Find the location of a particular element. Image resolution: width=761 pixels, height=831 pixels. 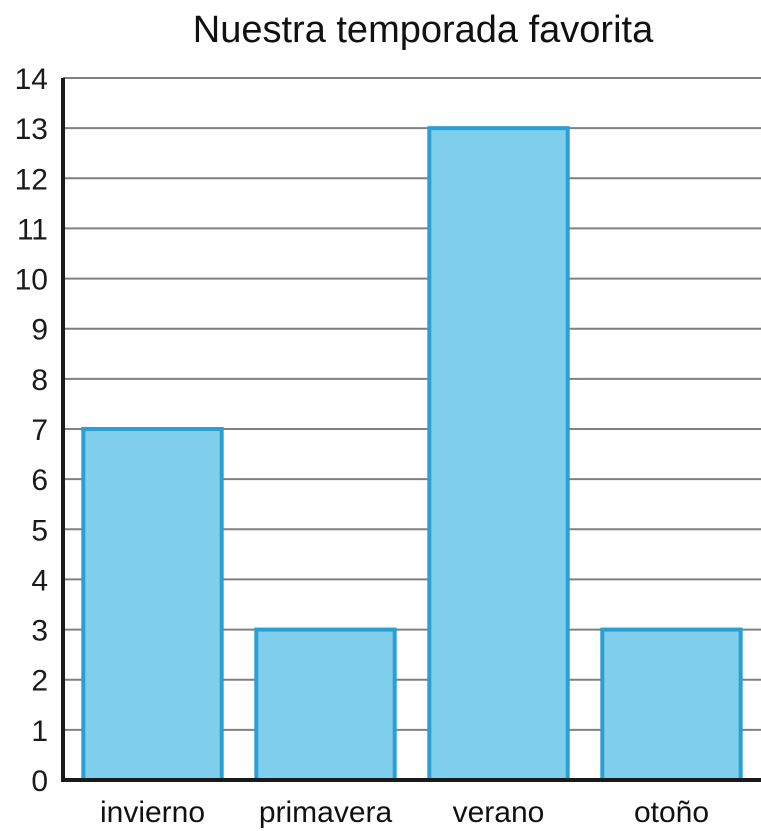

y-tick-label: 2 is located at coordinates (39, 681).